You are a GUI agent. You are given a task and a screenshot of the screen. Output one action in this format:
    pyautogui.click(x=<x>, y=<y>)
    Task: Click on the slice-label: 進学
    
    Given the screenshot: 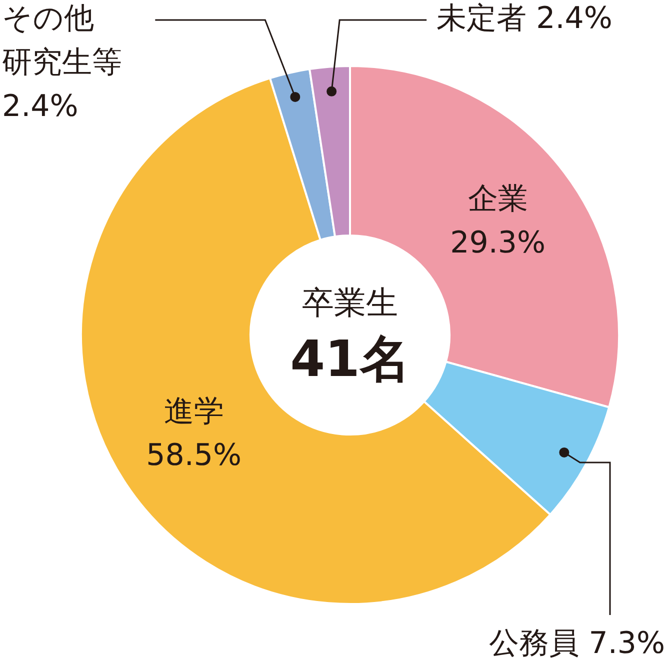 What is the action you would take?
    pyautogui.click(x=194, y=412)
    